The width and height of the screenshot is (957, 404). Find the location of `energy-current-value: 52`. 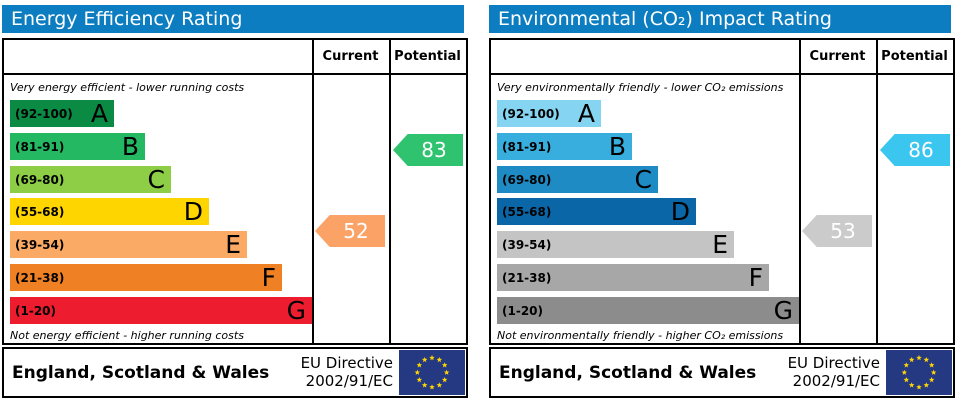

energy-current-value: 52 is located at coordinates (356, 231).